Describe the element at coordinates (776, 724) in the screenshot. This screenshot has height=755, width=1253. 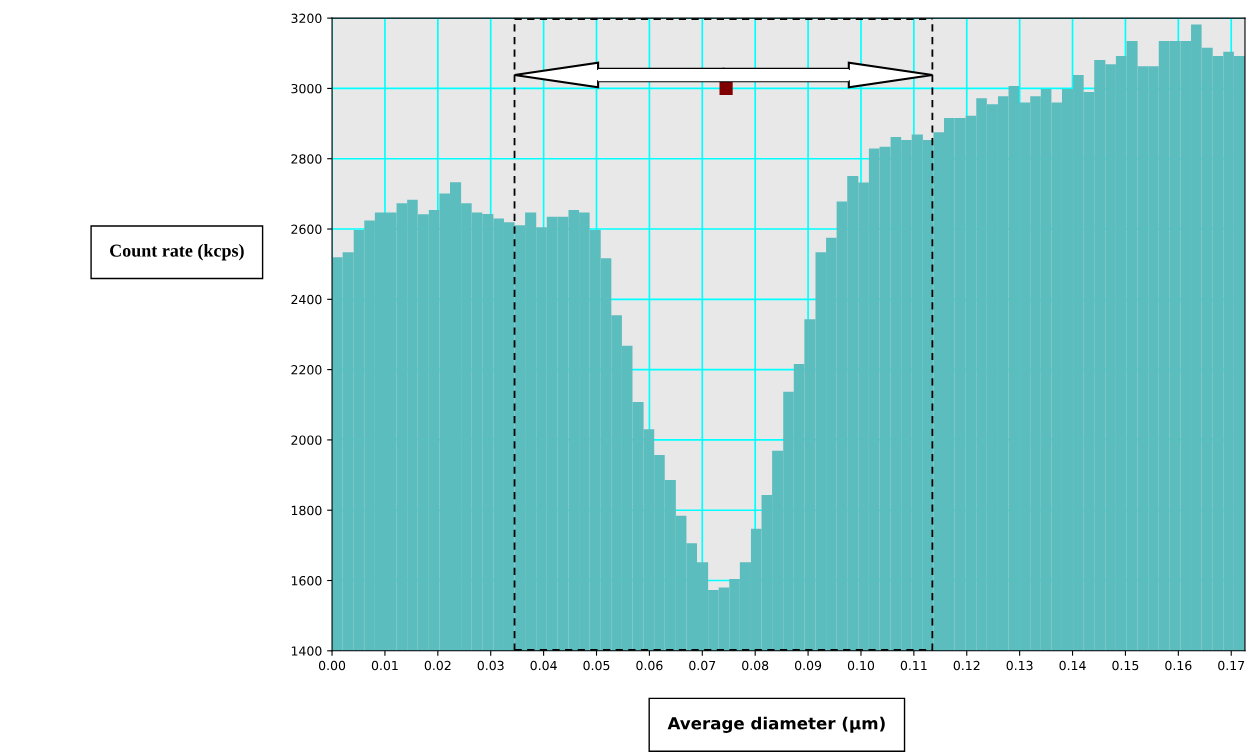
I see `x-axis-title: Average diameter (µm)` at that location.